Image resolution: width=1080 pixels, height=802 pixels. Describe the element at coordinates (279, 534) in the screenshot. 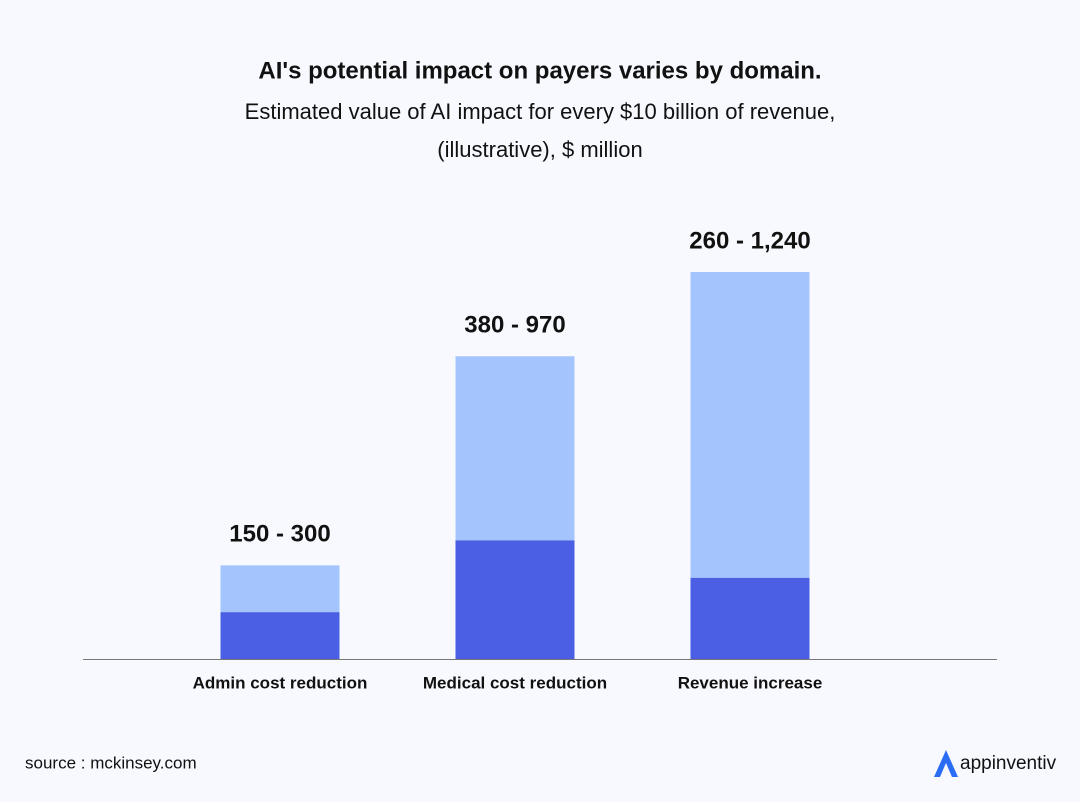

I see `value-label: 150 - 300` at that location.